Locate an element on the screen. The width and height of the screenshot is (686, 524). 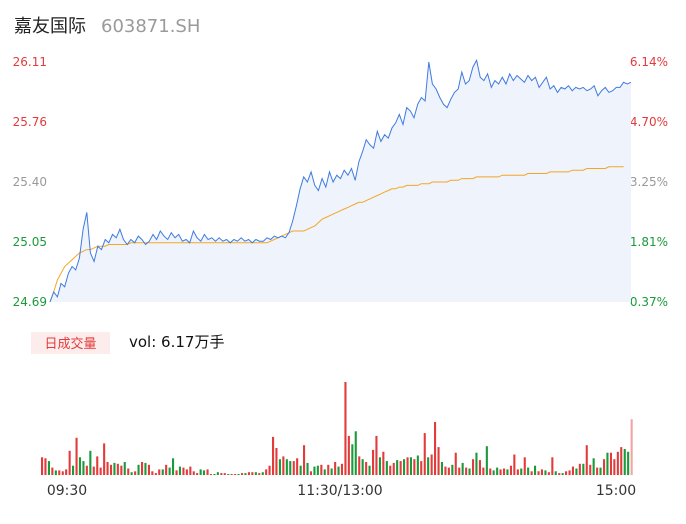
percent-tick-label: 6.14% is located at coordinates (649, 62).